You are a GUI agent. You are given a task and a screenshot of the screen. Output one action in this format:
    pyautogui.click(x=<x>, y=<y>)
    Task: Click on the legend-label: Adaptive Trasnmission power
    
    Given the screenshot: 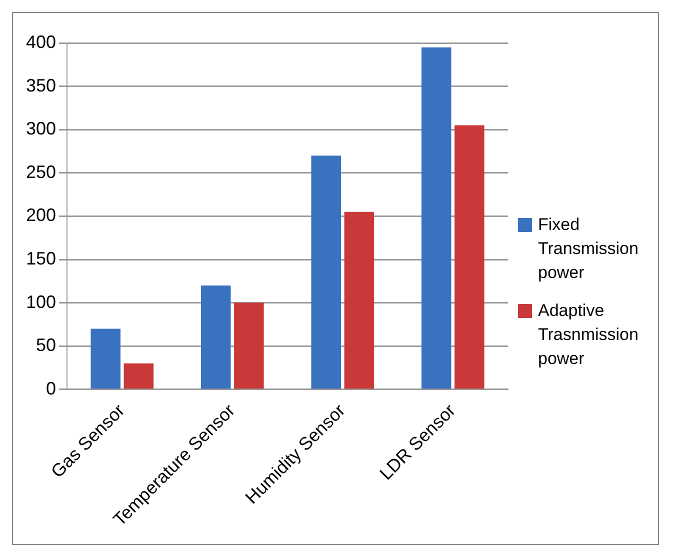 What is the action you would take?
    pyautogui.click(x=589, y=335)
    